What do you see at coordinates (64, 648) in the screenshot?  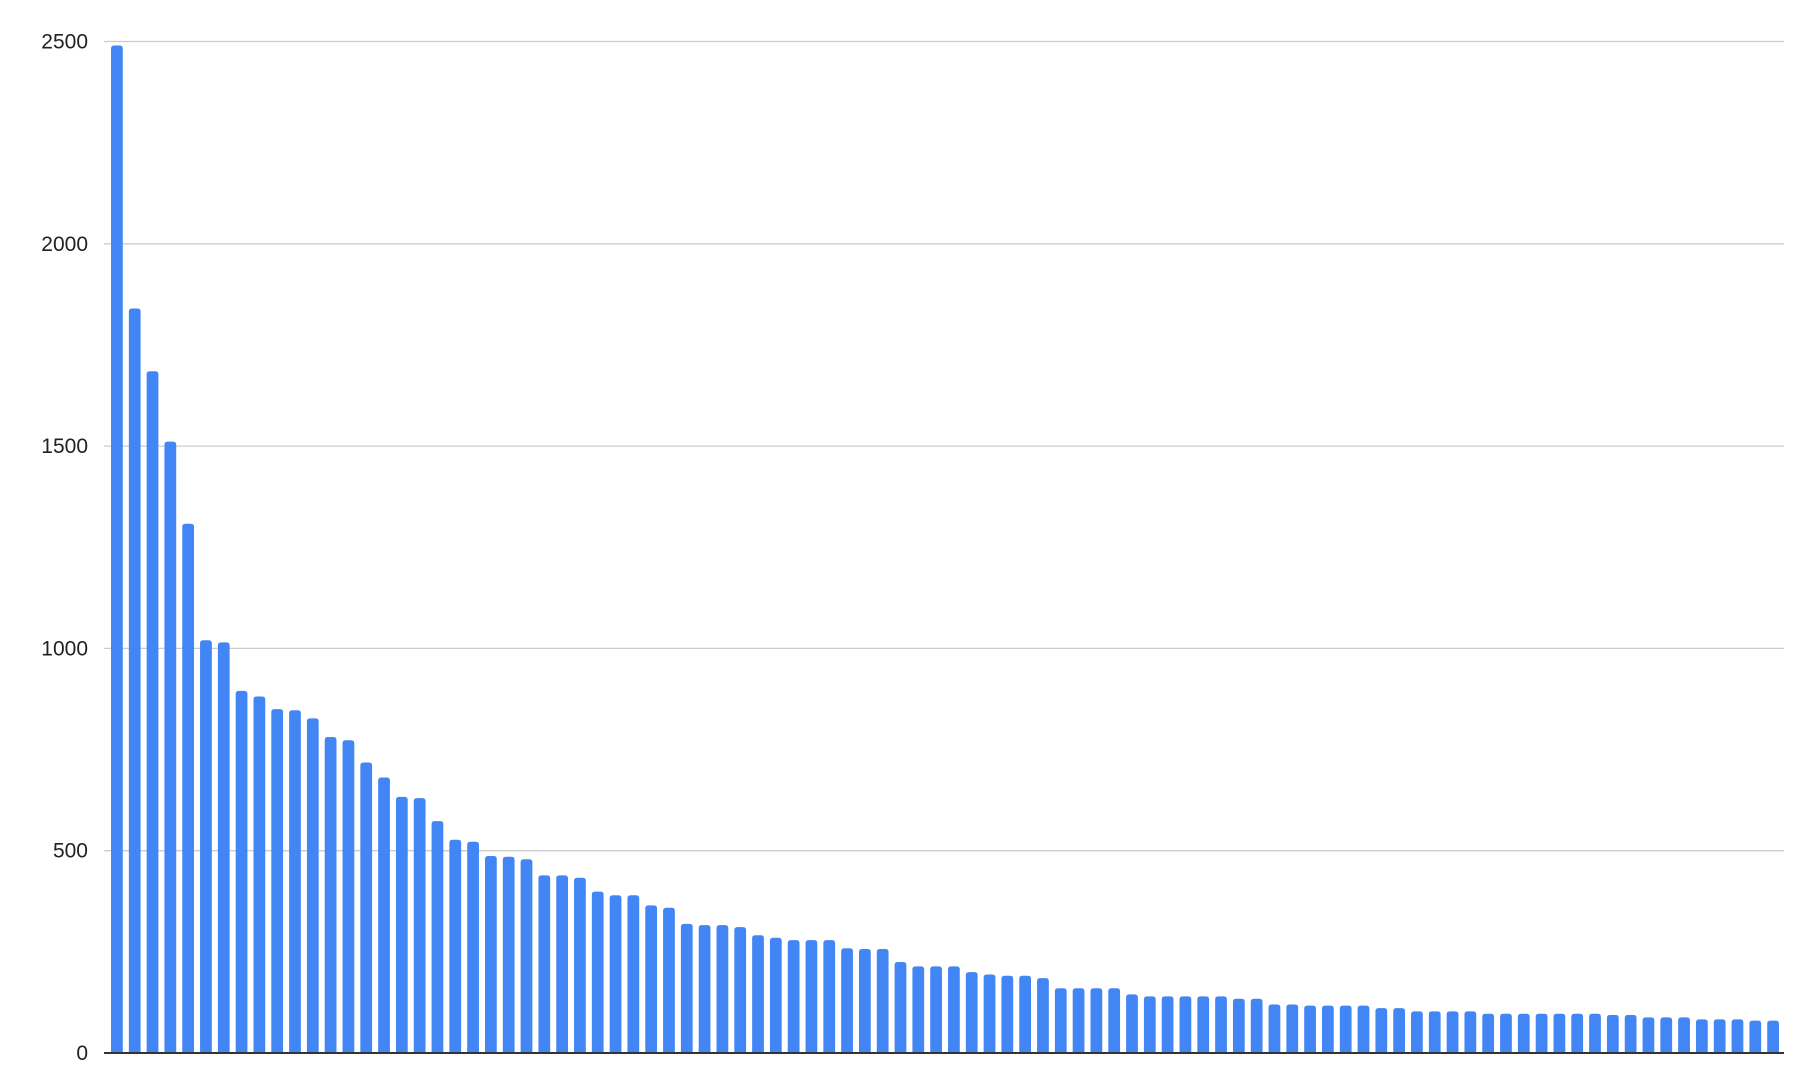 I see `y-tick-label: 1000` at bounding box center [64, 648].